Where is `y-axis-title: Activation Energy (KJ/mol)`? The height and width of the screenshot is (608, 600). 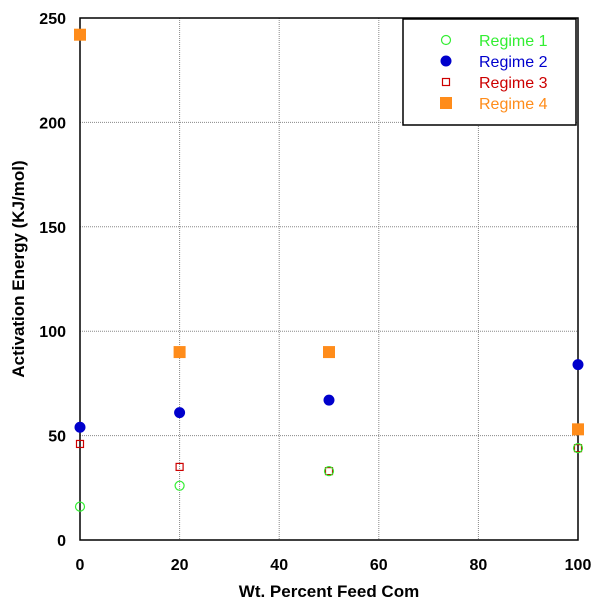
y-axis-title: Activation Energy (KJ/mol) is located at coordinates (18, 268).